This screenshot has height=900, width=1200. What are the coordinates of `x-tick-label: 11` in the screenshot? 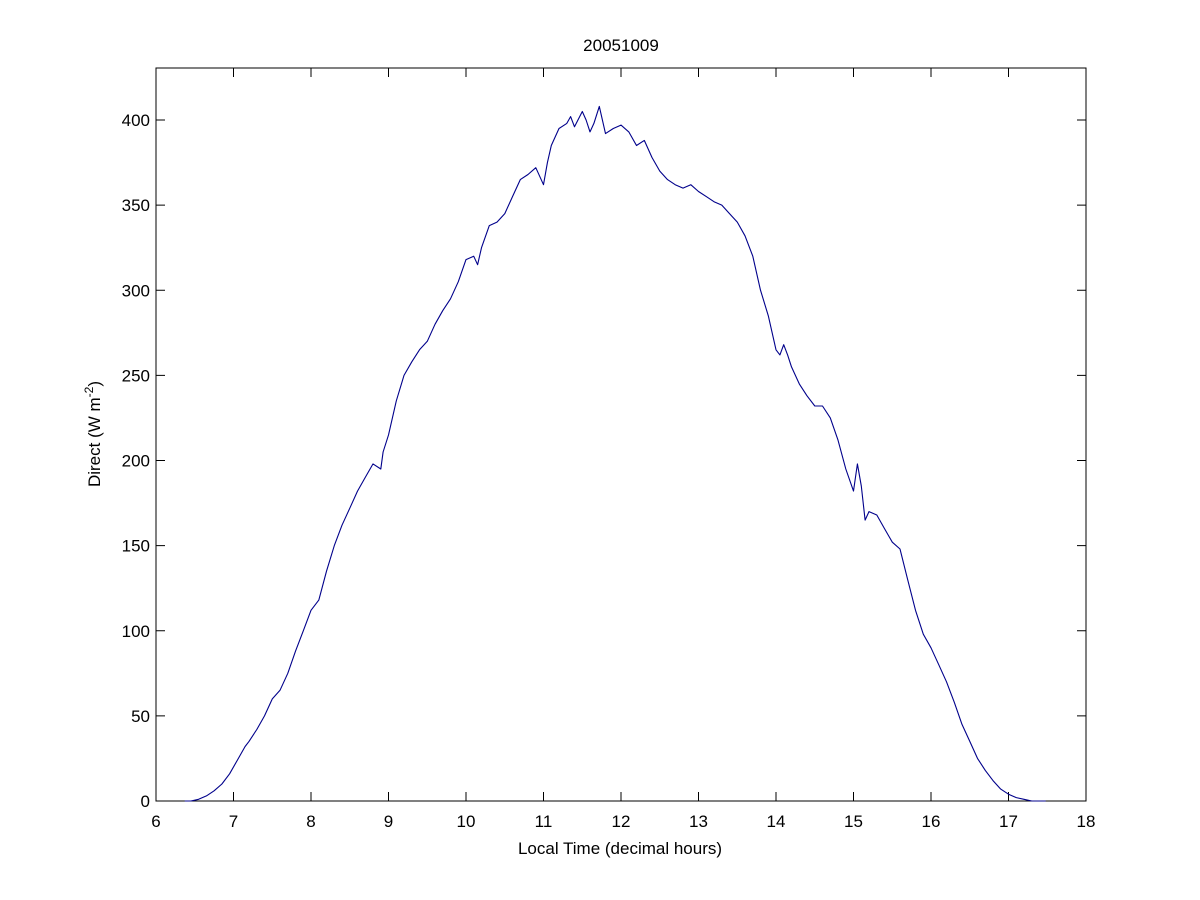 It's located at (544, 821).